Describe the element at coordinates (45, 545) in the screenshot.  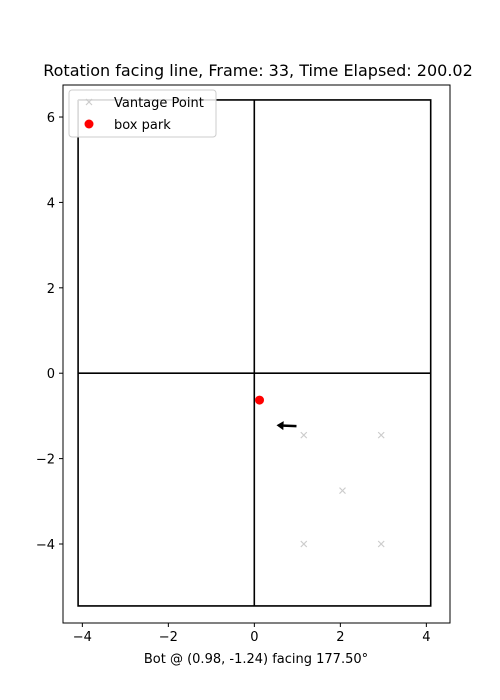
I see `y-tick-label: −4` at that location.